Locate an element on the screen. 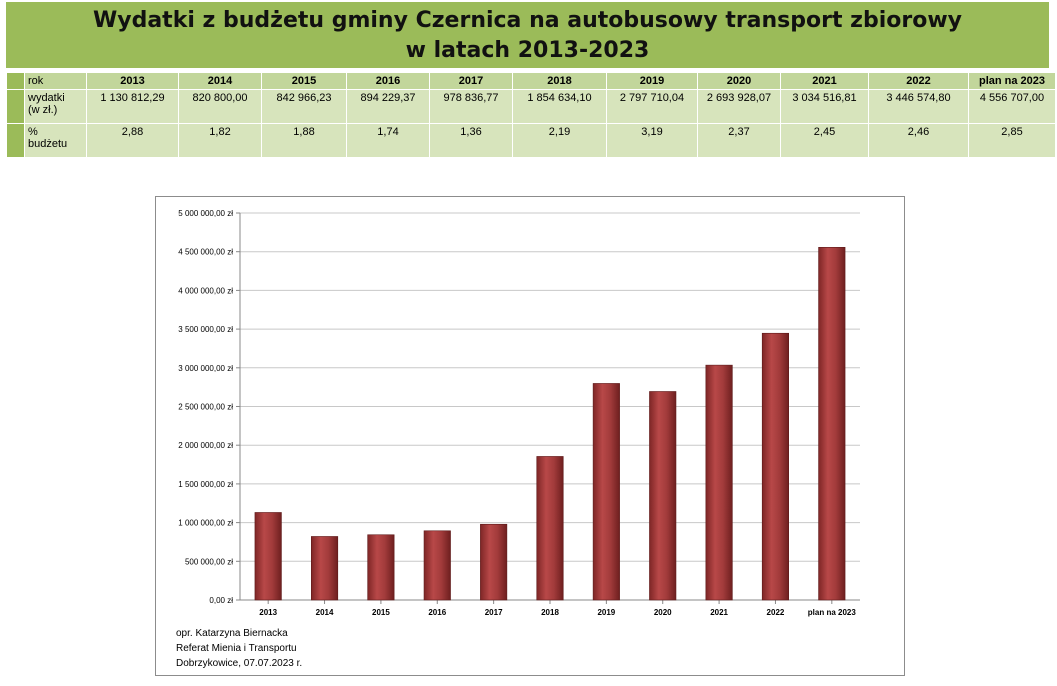 The image size is (1057, 686). header-year: 2018 is located at coordinates (559, 81).